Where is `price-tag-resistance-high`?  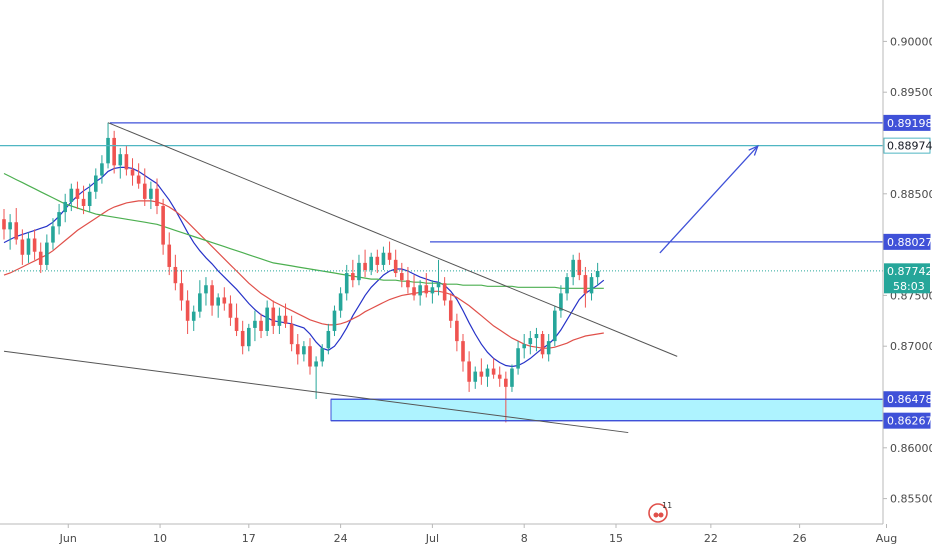
price-tag-resistance-high is located at coordinates (907, 122).